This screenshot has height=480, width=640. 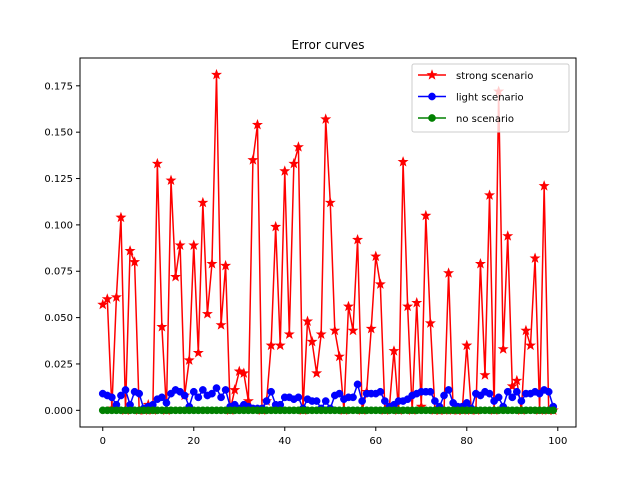 What do you see at coordinates (193, 441) in the screenshot?
I see `x-tick-label: 20` at bounding box center [193, 441].